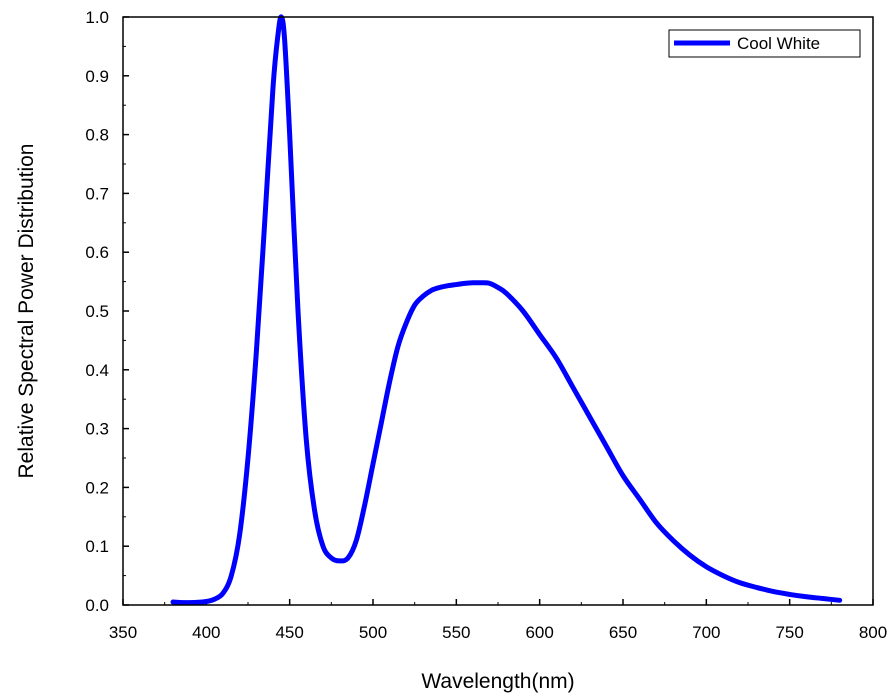 Image resolution: width=895 pixels, height=699 pixels. What do you see at coordinates (873, 632) in the screenshot?
I see `x-tick-label: 800` at bounding box center [873, 632].